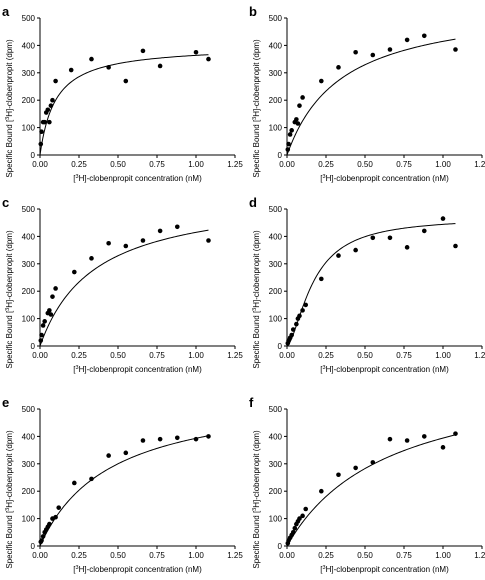  Describe the element at coordinates (196, 355) in the screenshot. I see `x-tick-label: 1.00` at that location.